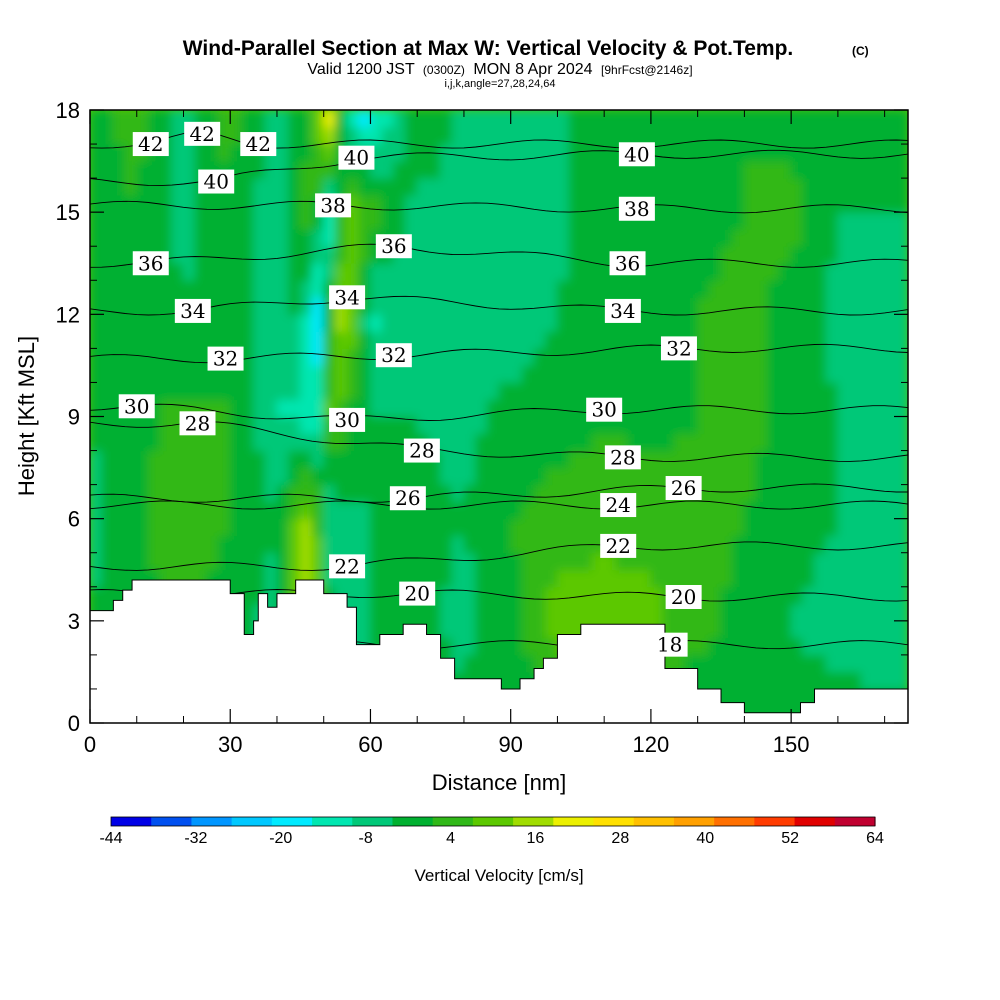 The height and width of the screenshot is (1000, 1000). I want to click on colorbar-tick-label: 28, so click(620, 838).